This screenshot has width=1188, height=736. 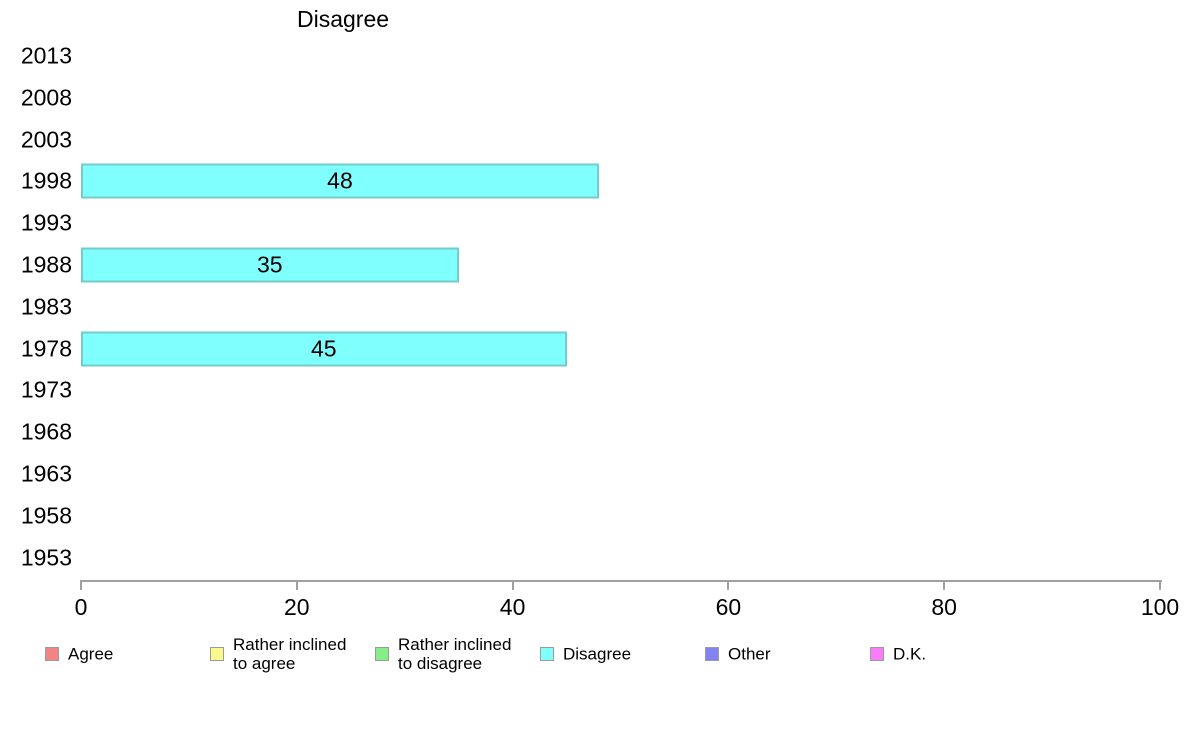 What do you see at coordinates (46, 222) in the screenshot?
I see `y-axis-label: 1993` at bounding box center [46, 222].